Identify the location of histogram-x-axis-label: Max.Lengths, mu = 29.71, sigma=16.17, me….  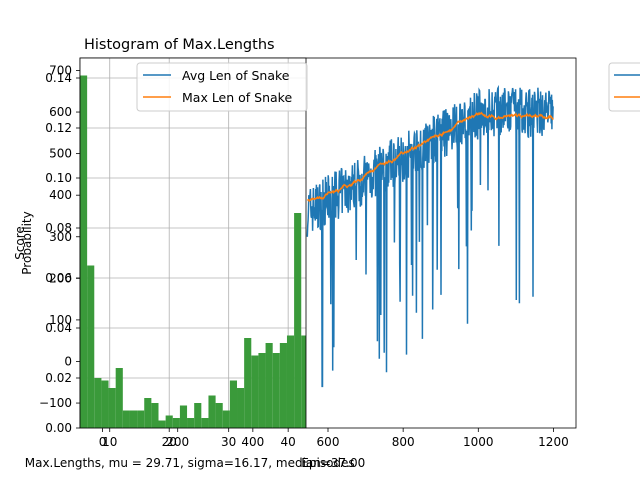
(195, 463).